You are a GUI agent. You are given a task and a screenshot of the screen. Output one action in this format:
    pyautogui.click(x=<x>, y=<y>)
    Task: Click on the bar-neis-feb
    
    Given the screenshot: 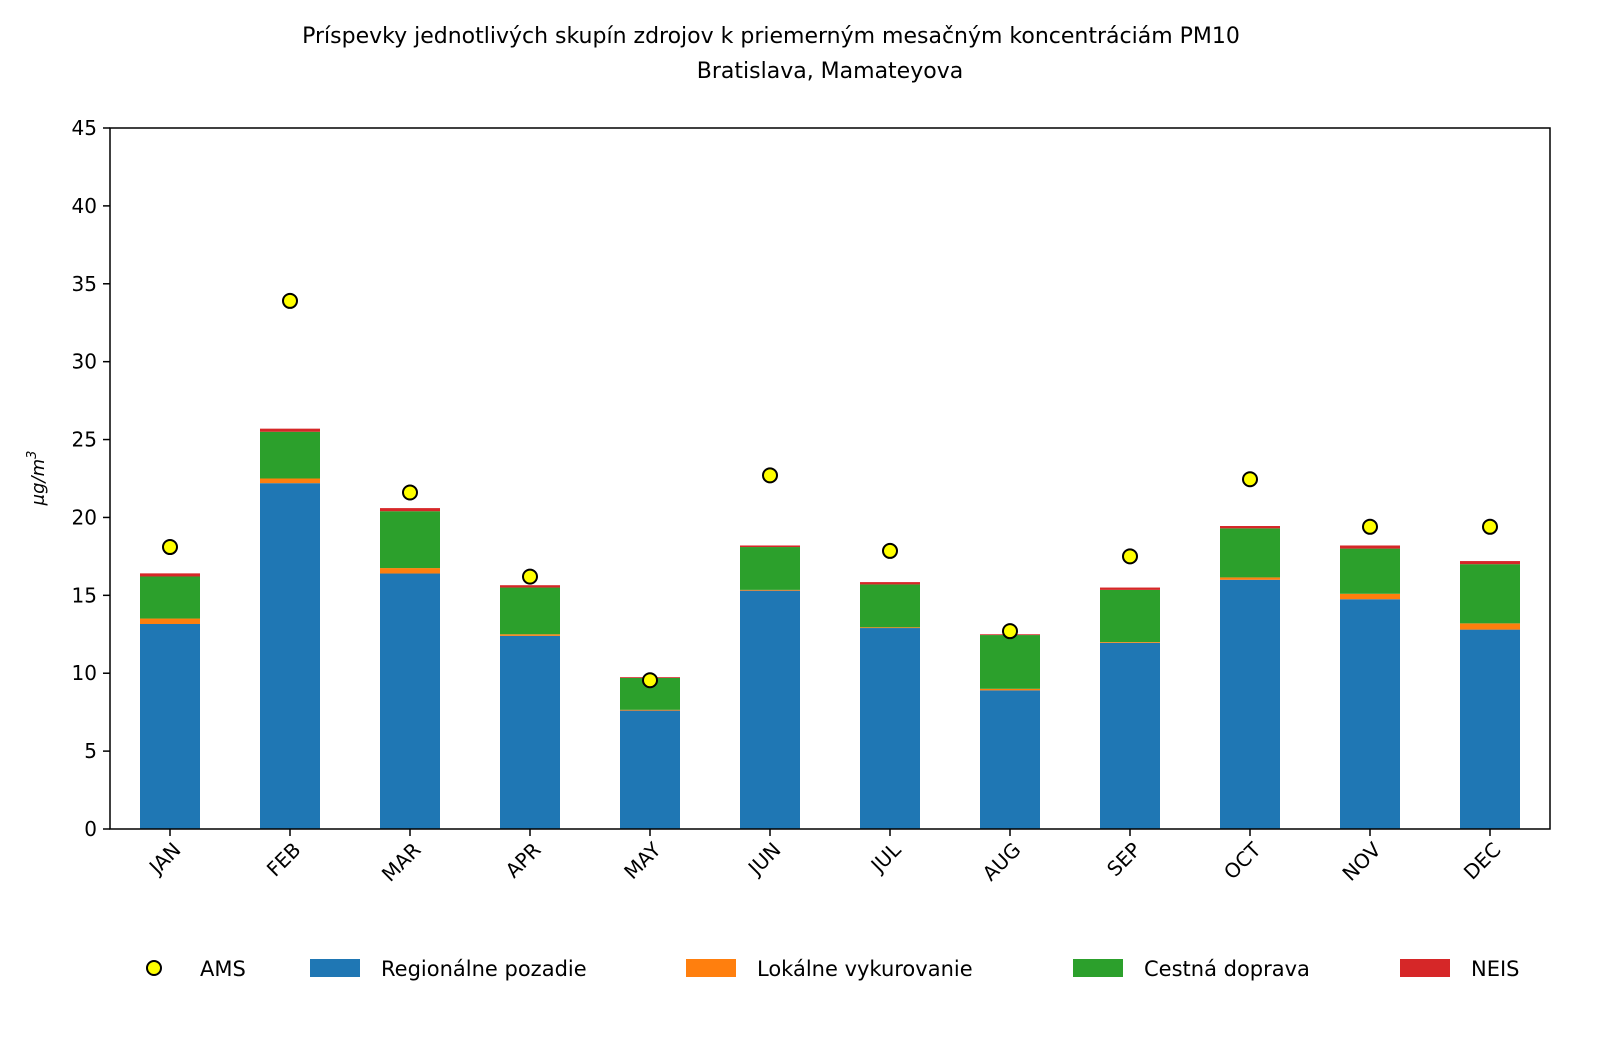 What is the action you would take?
    pyautogui.click(x=290, y=430)
    